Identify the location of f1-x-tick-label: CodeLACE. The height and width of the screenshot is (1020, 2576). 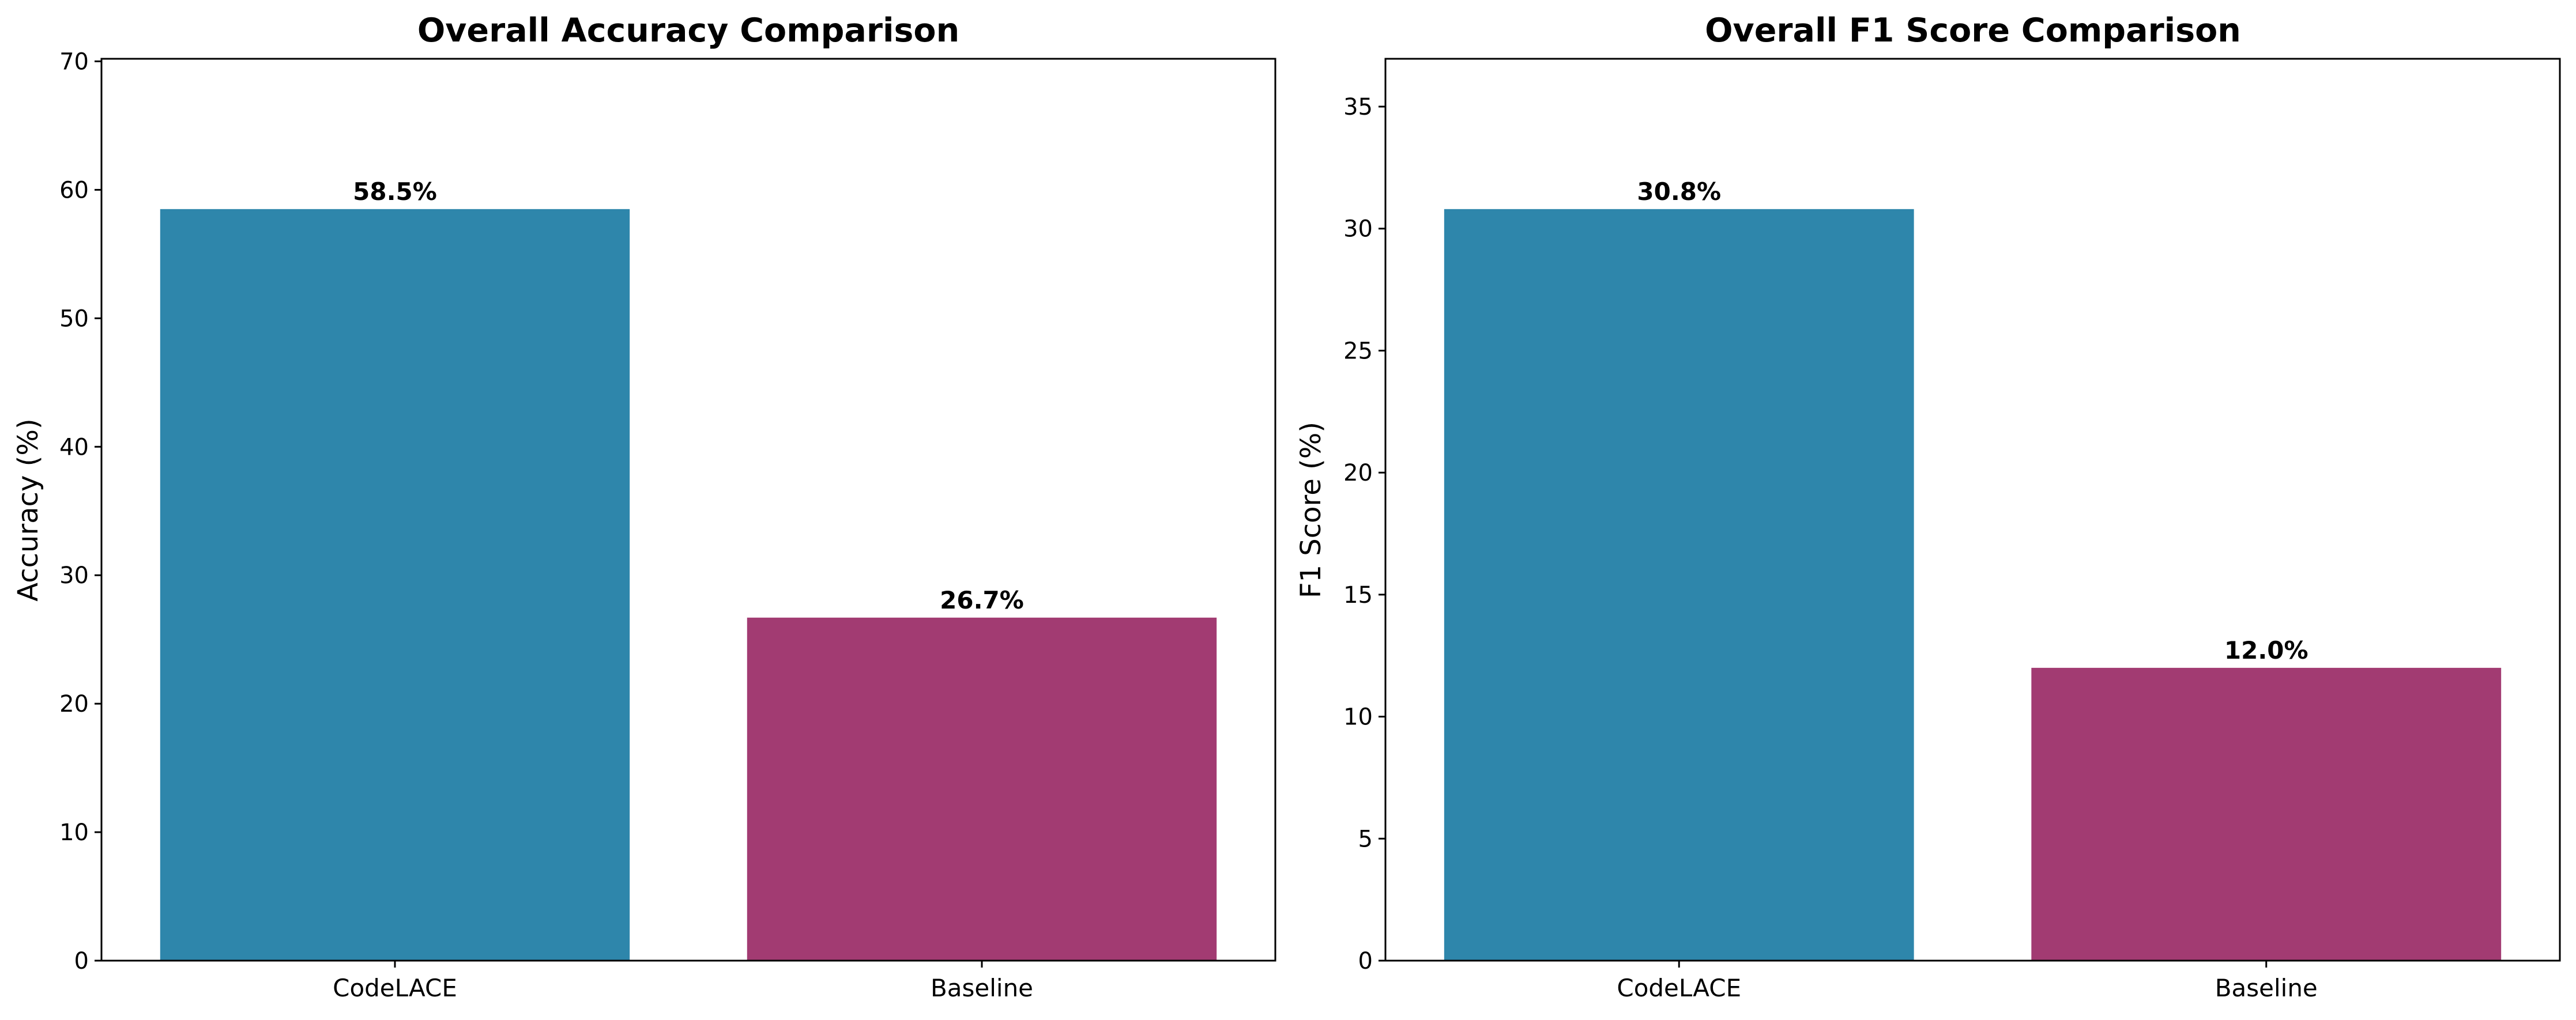
(1679, 988).